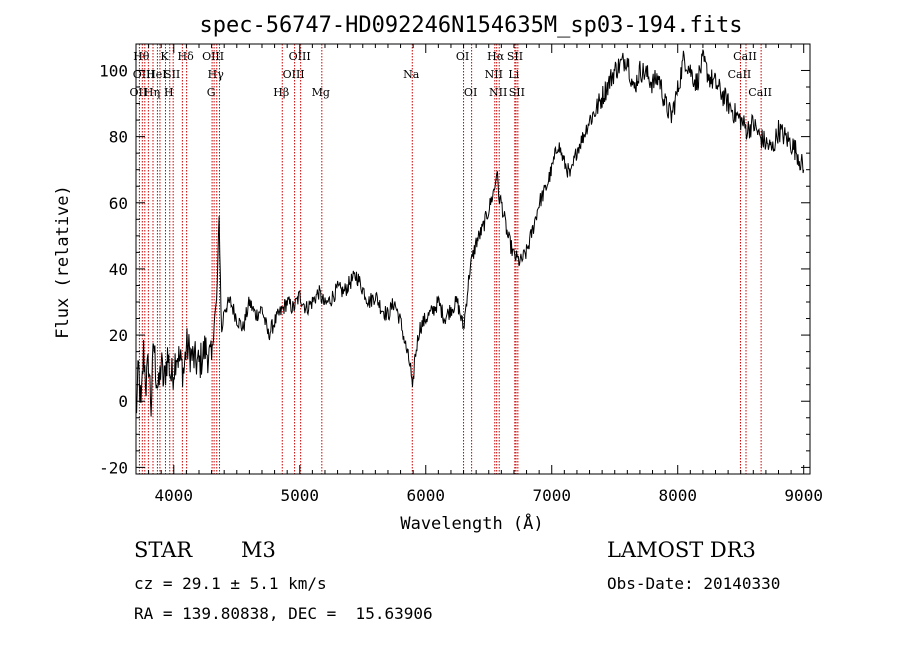 This screenshot has width=900, height=649. I want to click on line-marker-label: Hα, so click(496, 56).